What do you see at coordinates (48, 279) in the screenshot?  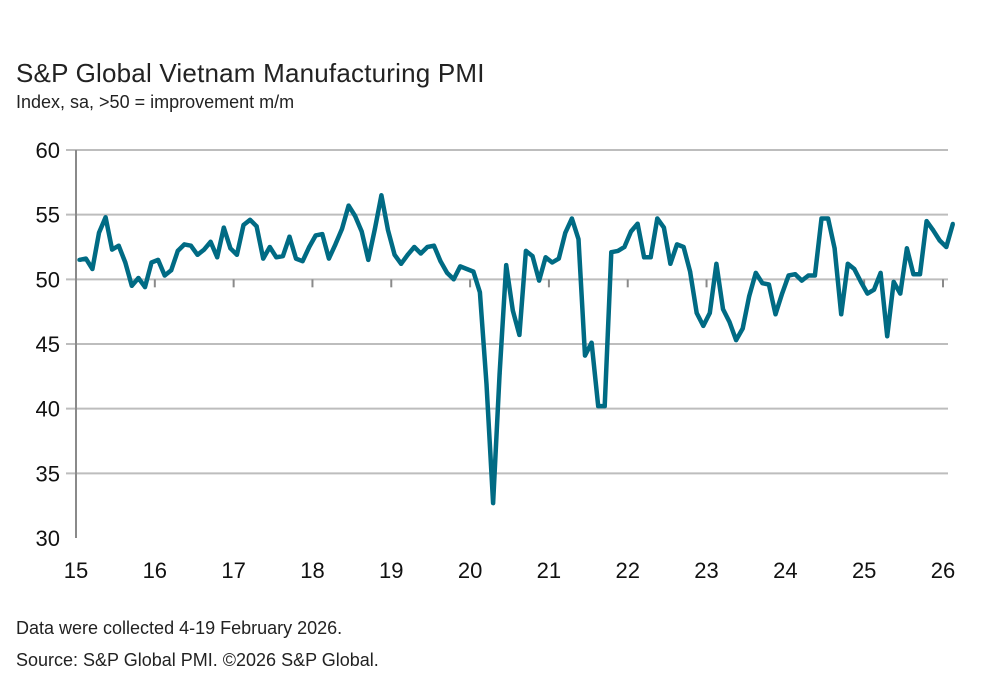 I see `y-tick-label: 50` at bounding box center [48, 279].